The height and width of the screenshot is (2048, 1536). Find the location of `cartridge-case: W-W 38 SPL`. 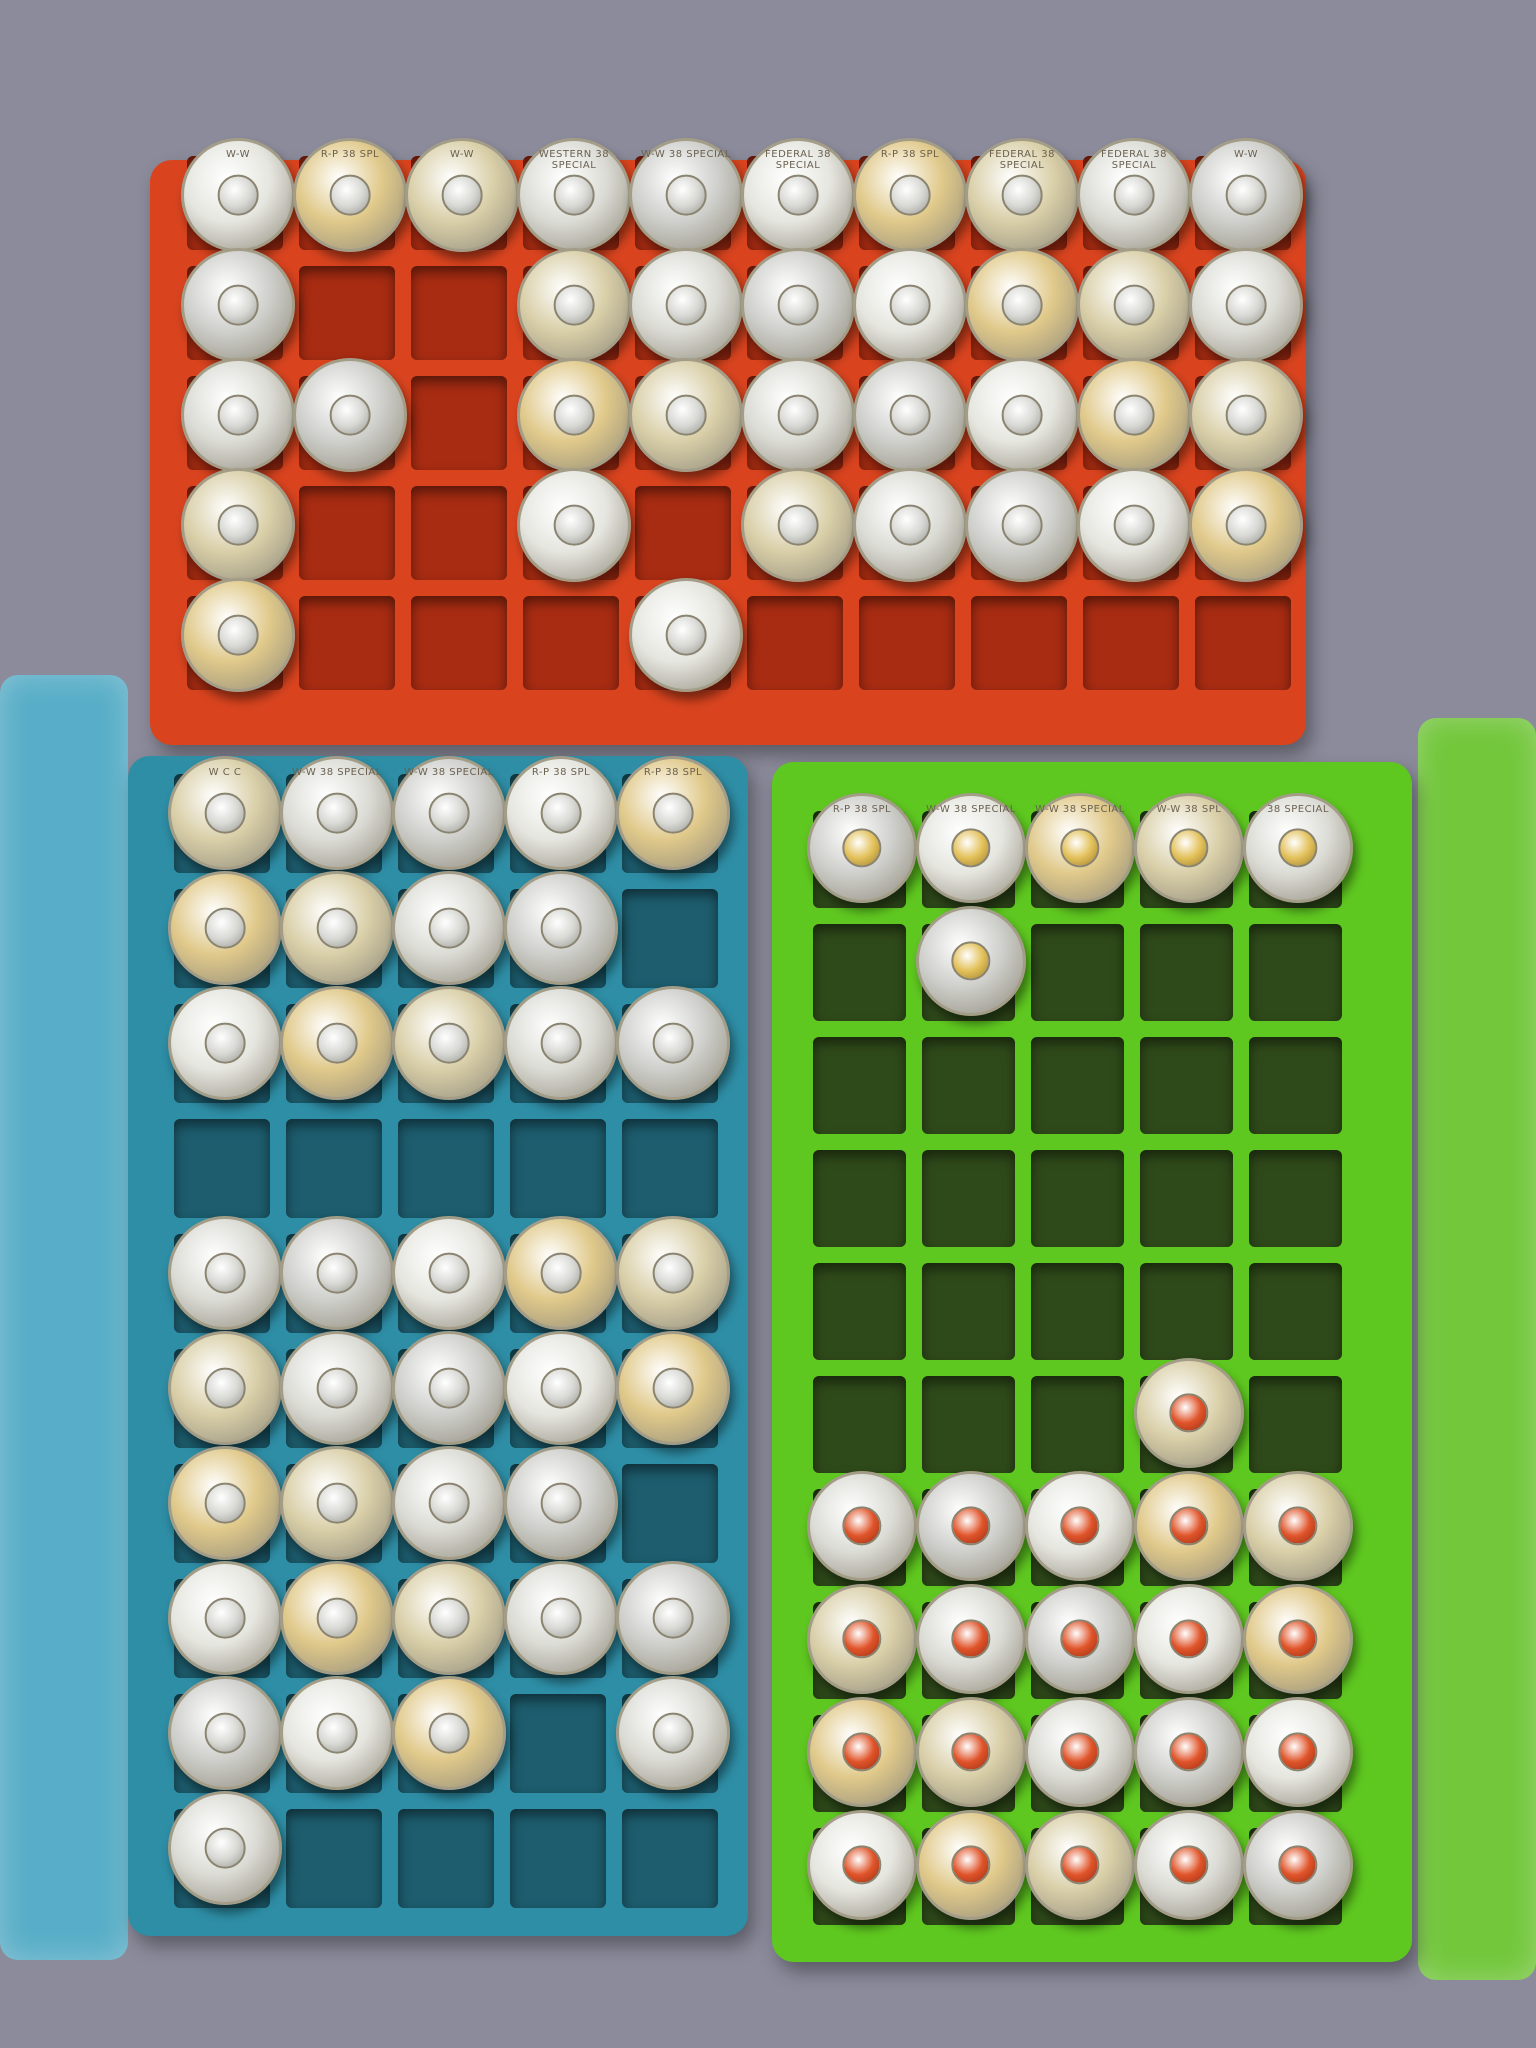

cartridge-case: W-W 38 SPL is located at coordinates (1189, 848).